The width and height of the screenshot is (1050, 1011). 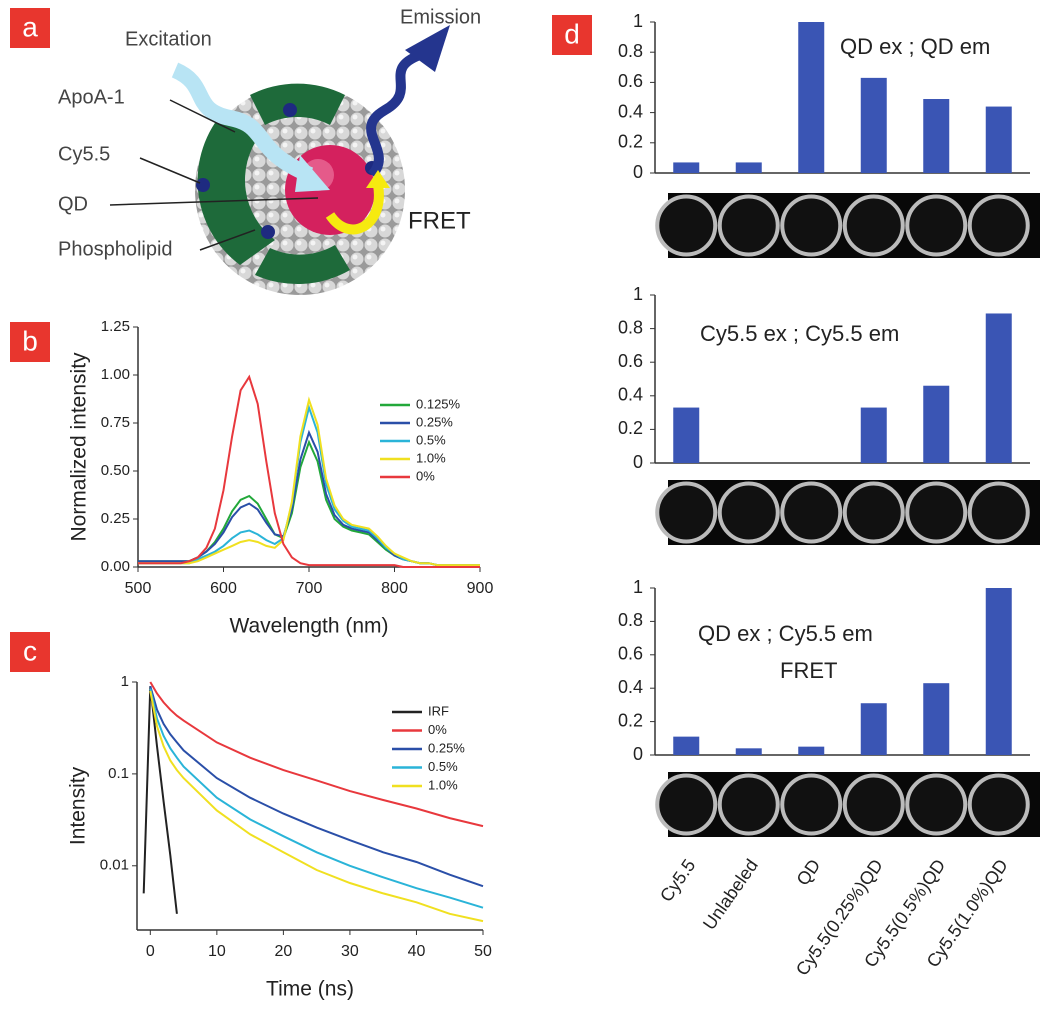 I want to click on x-tick-label: 700, so click(x=309, y=588).